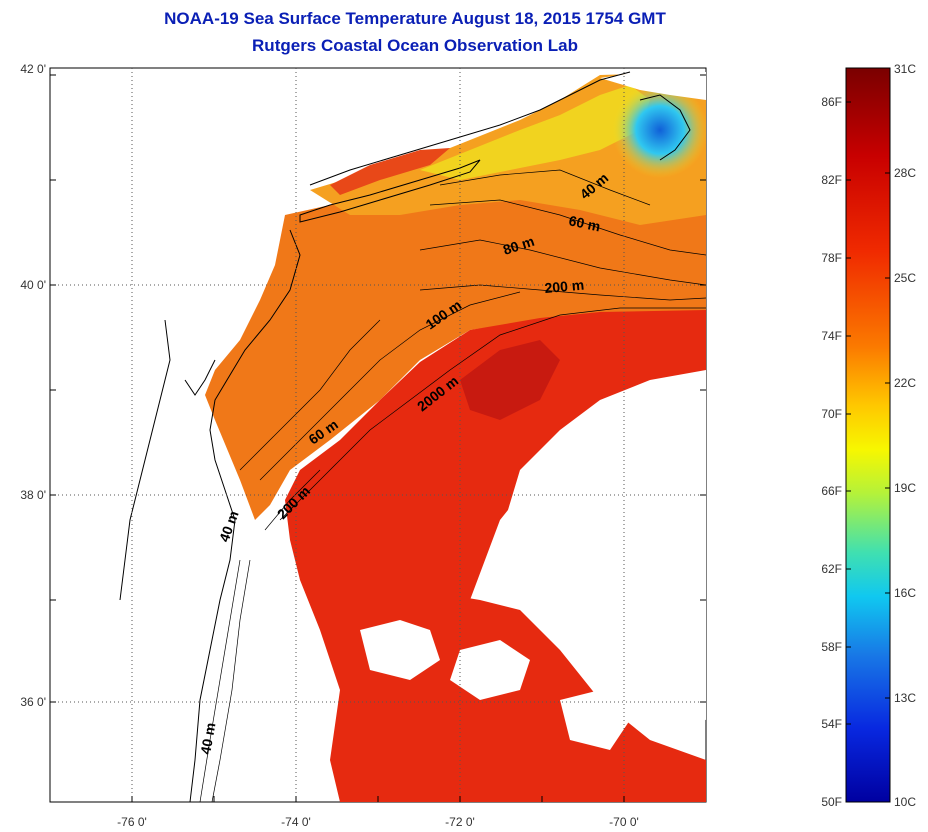 Image resolution: width=928 pixels, height=832 pixels. I want to click on contour-40m-north, so click(545, 187).